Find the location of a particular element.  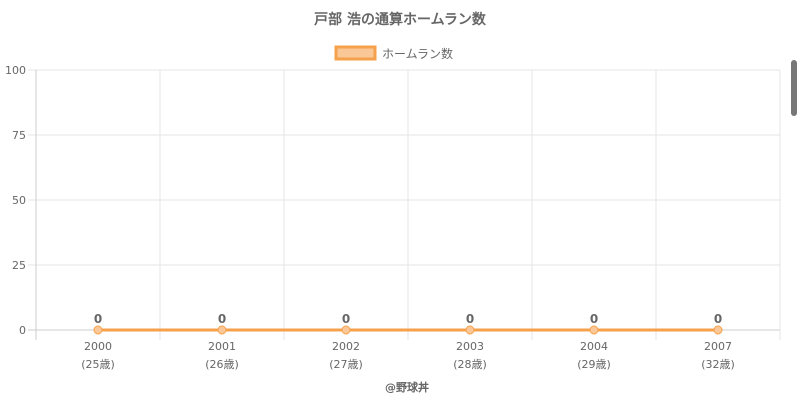

x-tick-sublabel: (27歳) is located at coordinates (346, 364).